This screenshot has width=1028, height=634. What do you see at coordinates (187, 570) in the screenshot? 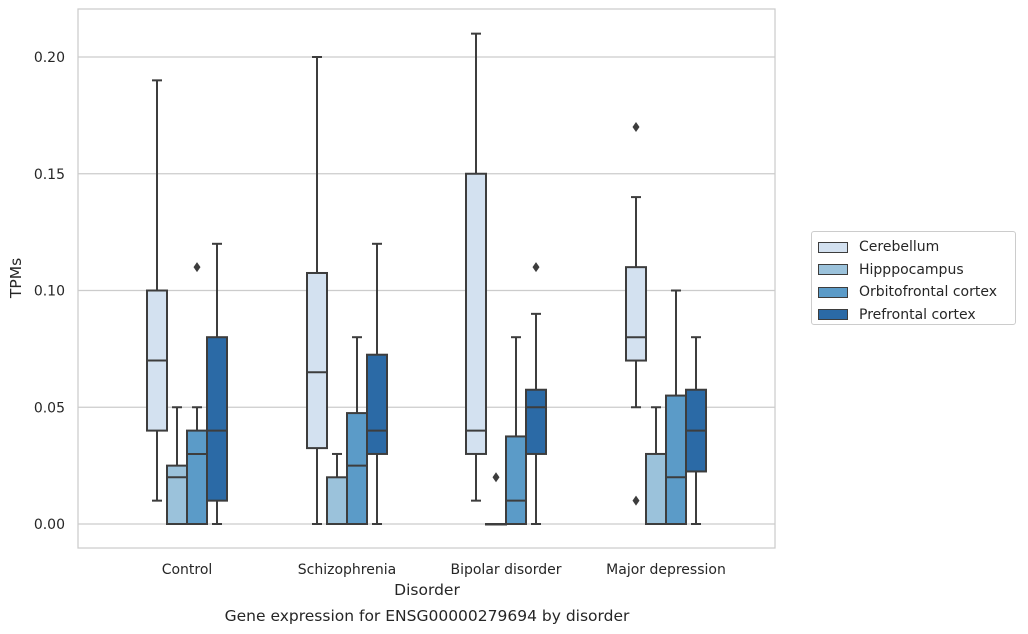
I see `x-tick-label: Control` at bounding box center [187, 570].